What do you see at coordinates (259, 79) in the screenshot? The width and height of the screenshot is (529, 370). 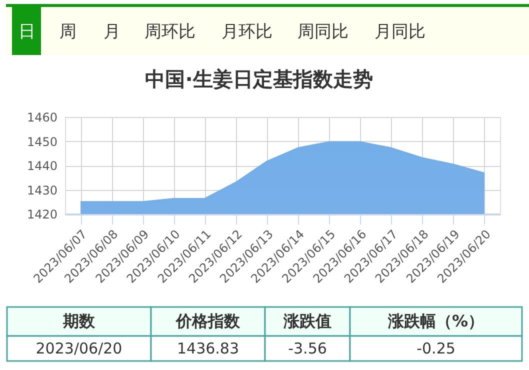 I see `chart-title: 中国·生姜日定基指数走势` at bounding box center [259, 79].